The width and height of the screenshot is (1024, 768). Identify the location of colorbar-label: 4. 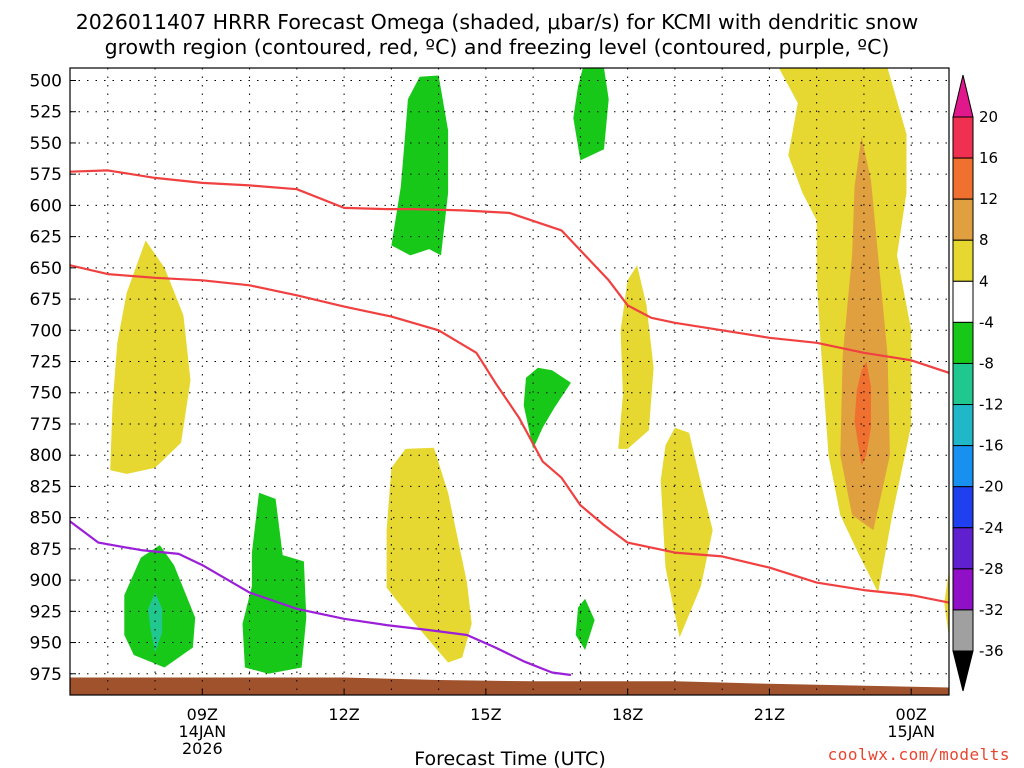
(984, 281).